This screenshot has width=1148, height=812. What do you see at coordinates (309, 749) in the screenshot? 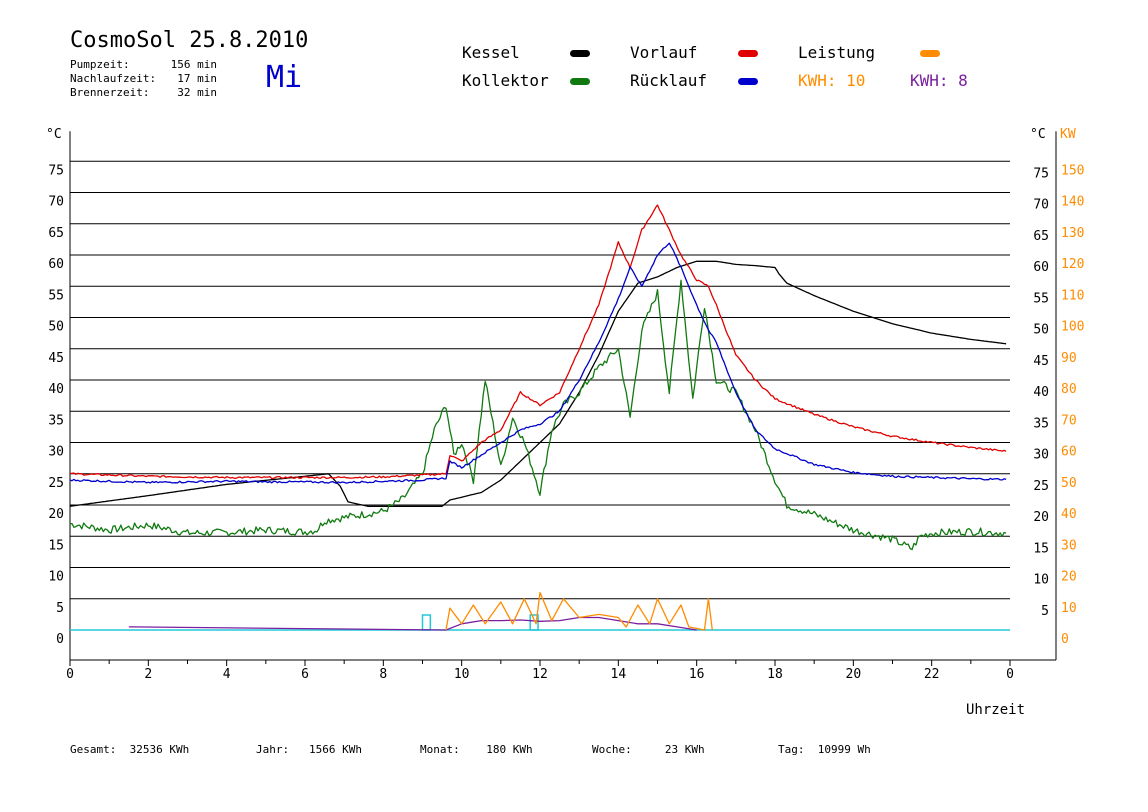
I see `footer-jahr: Jahr: 1566 KWh` at bounding box center [309, 749].